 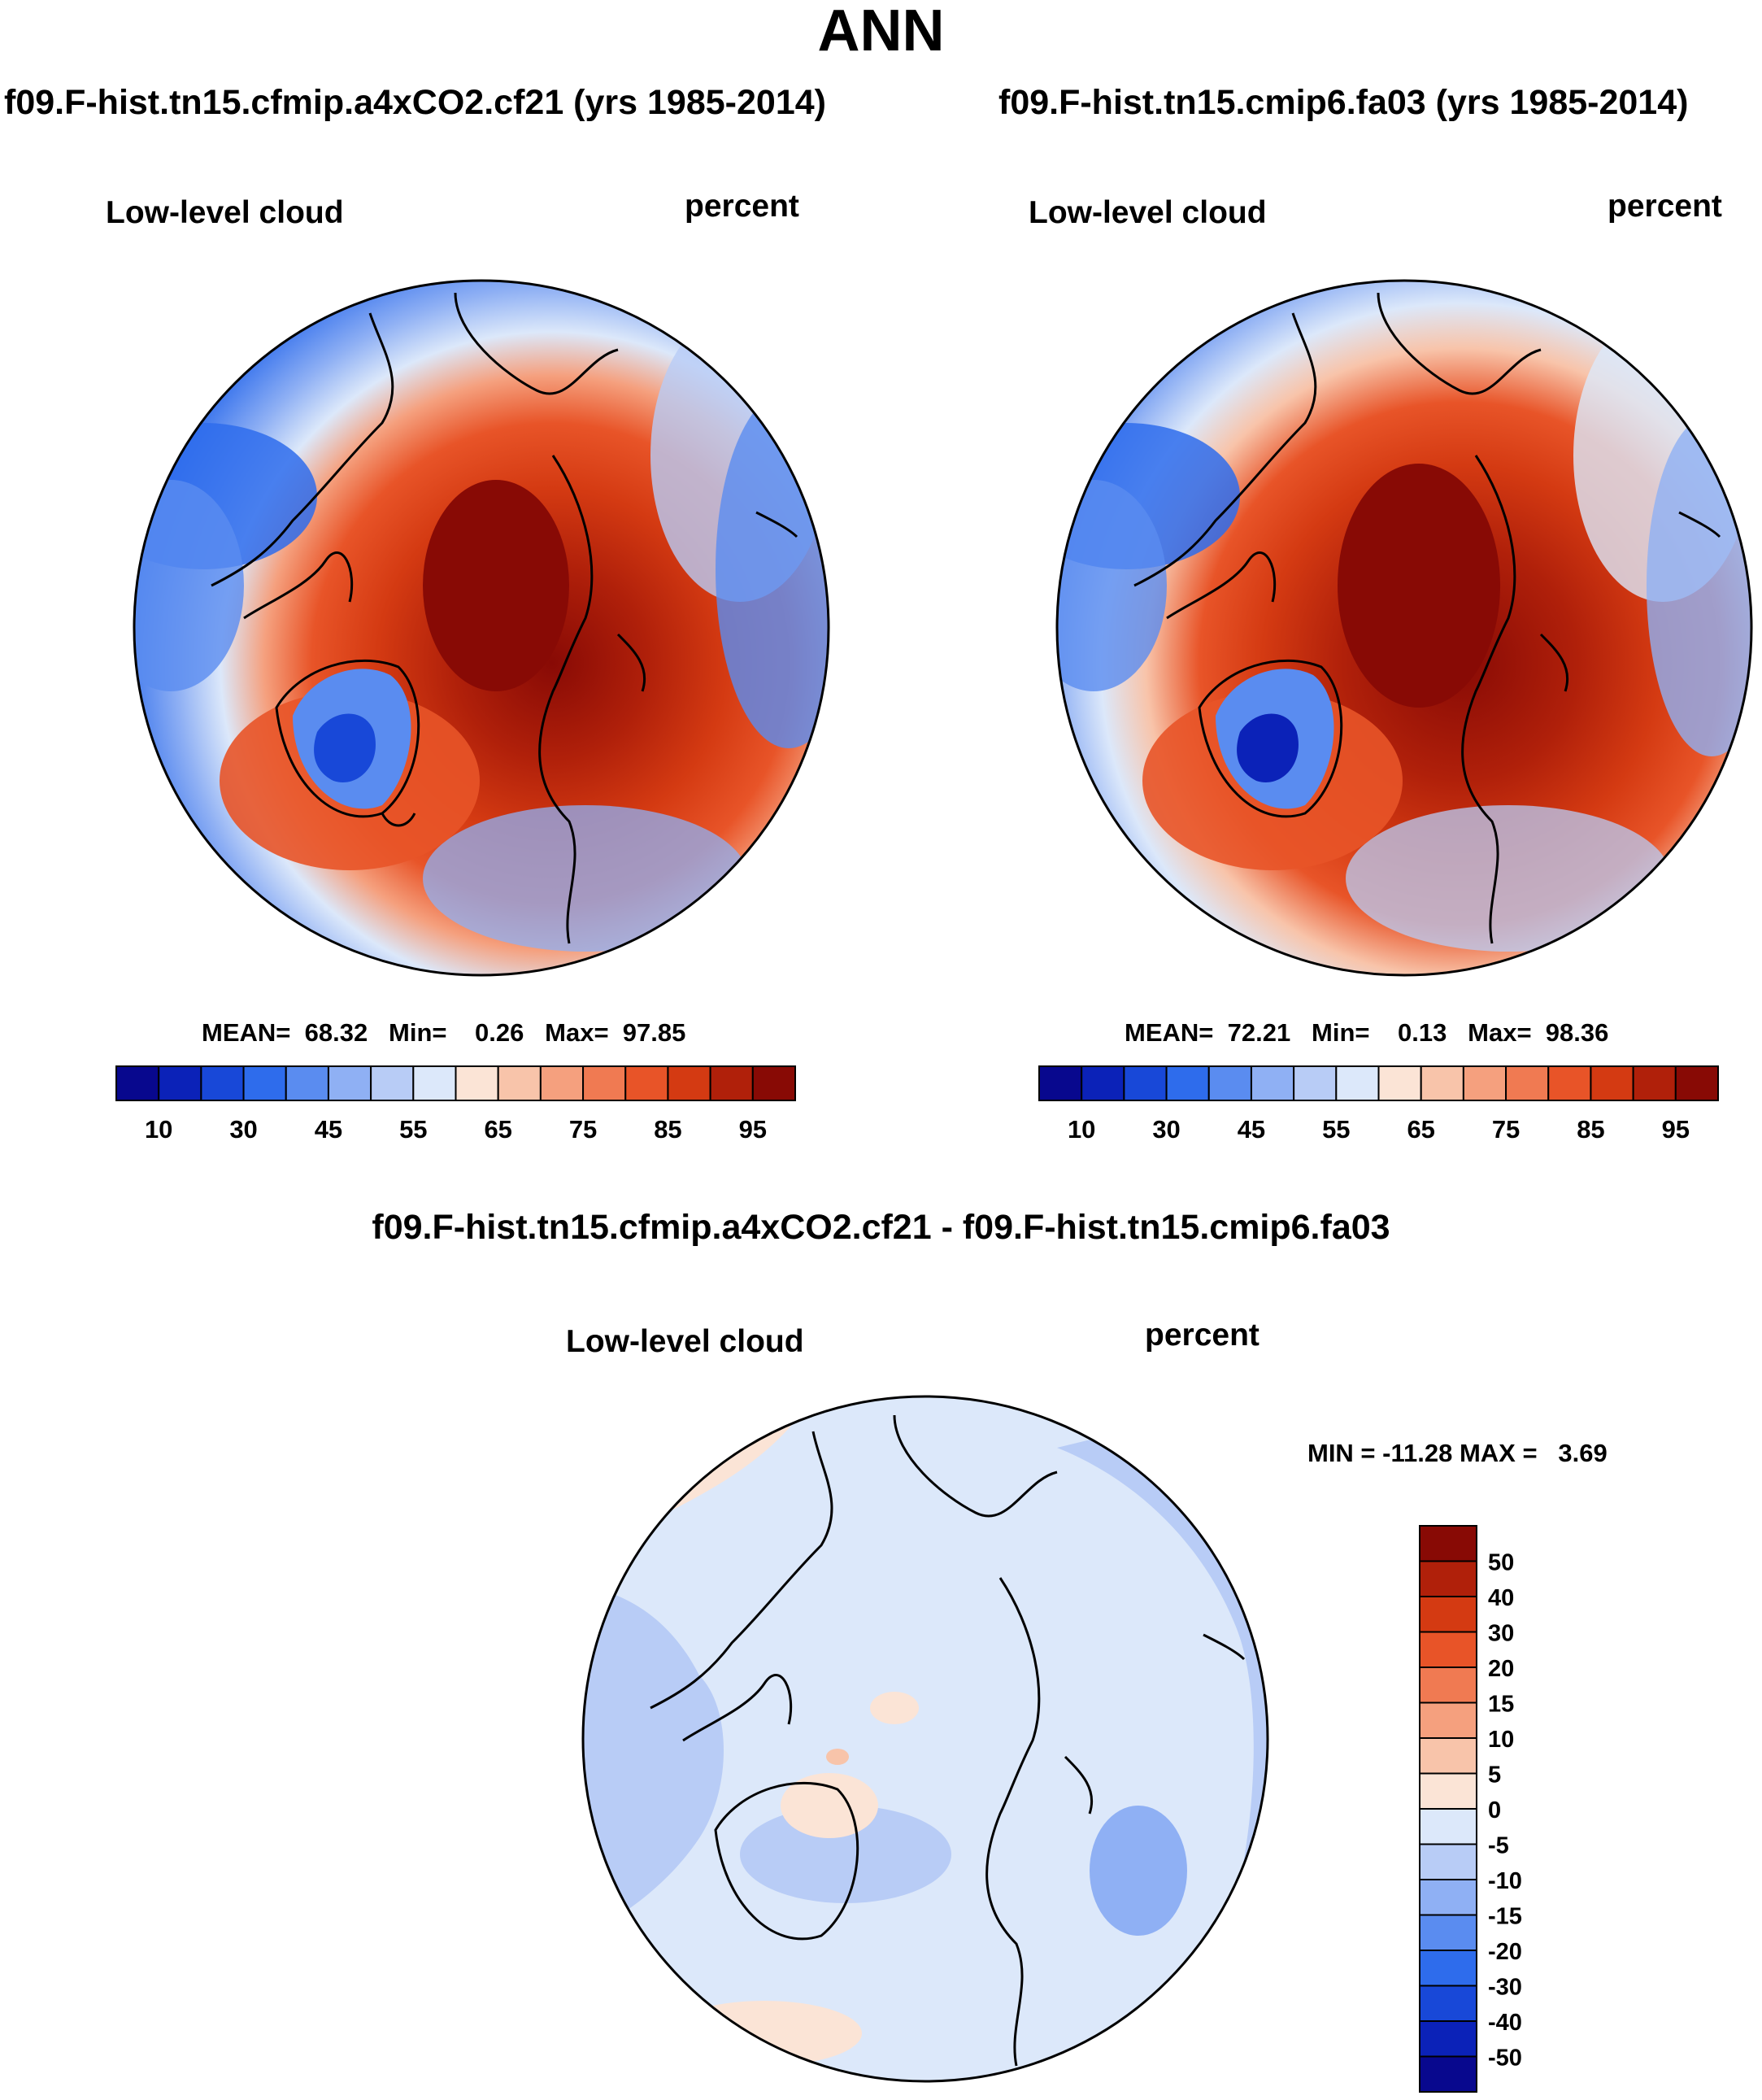 What do you see at coordinates (1501, 1598) in the screenshot?
I see `diff-colorbar-tick-label: 40` at bounding box center [1501, 1598].